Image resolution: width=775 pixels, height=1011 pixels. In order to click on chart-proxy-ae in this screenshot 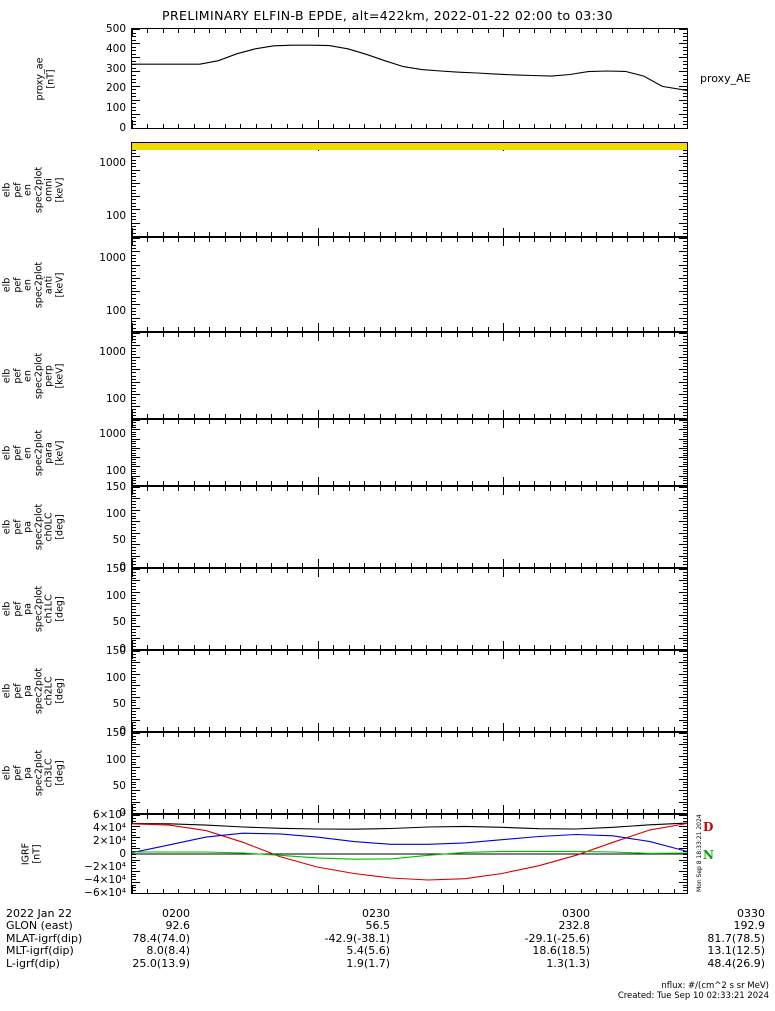, I will do `click(409, 67)`.